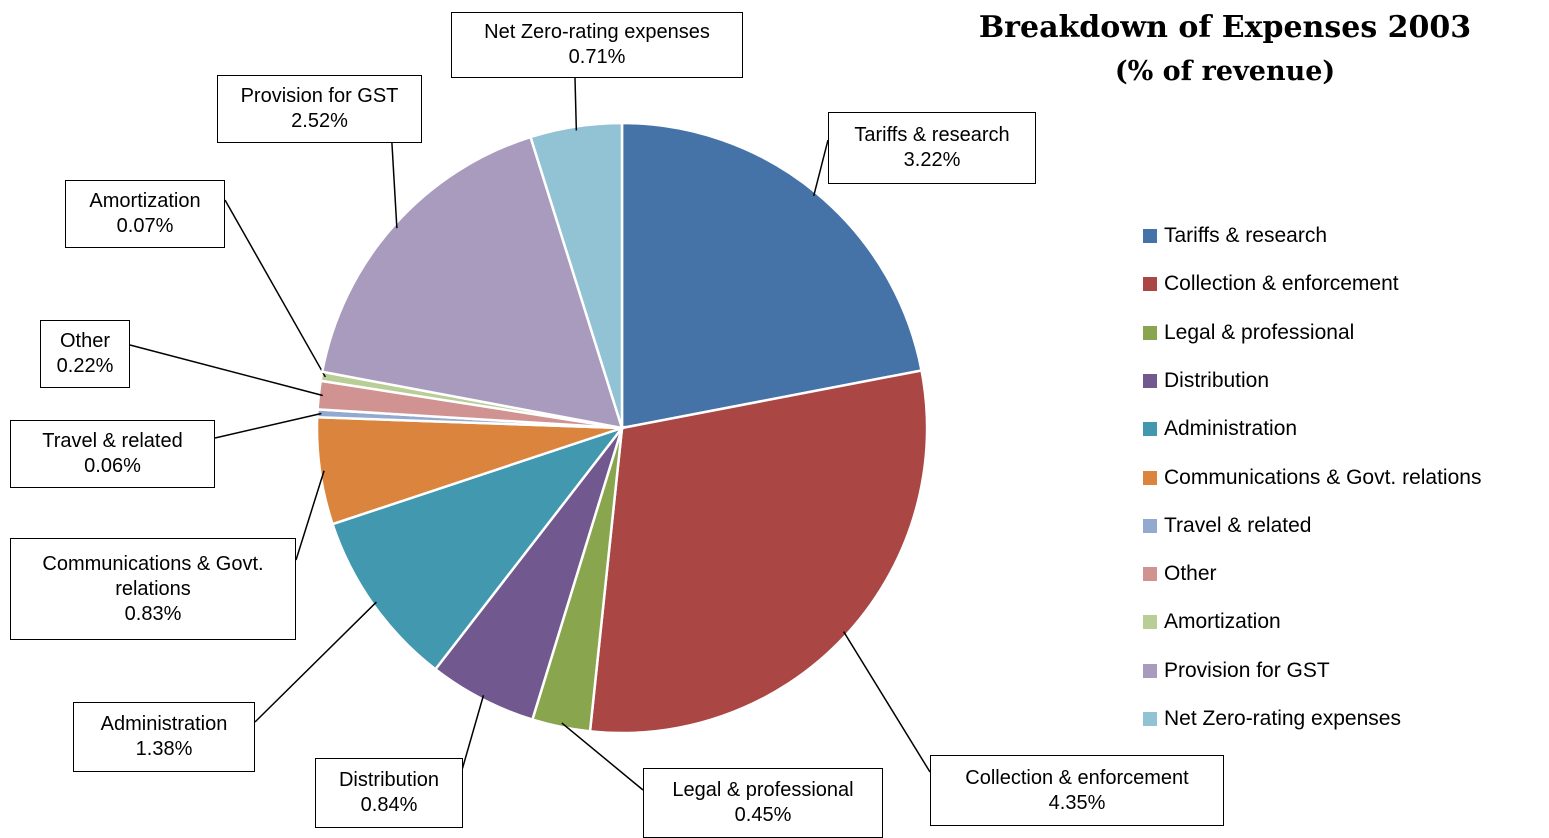  What do you see at coordinates (389, 793) in the screenshot?
I see `data-label: Distribution 0.84%` at bounding box center [389, 793].